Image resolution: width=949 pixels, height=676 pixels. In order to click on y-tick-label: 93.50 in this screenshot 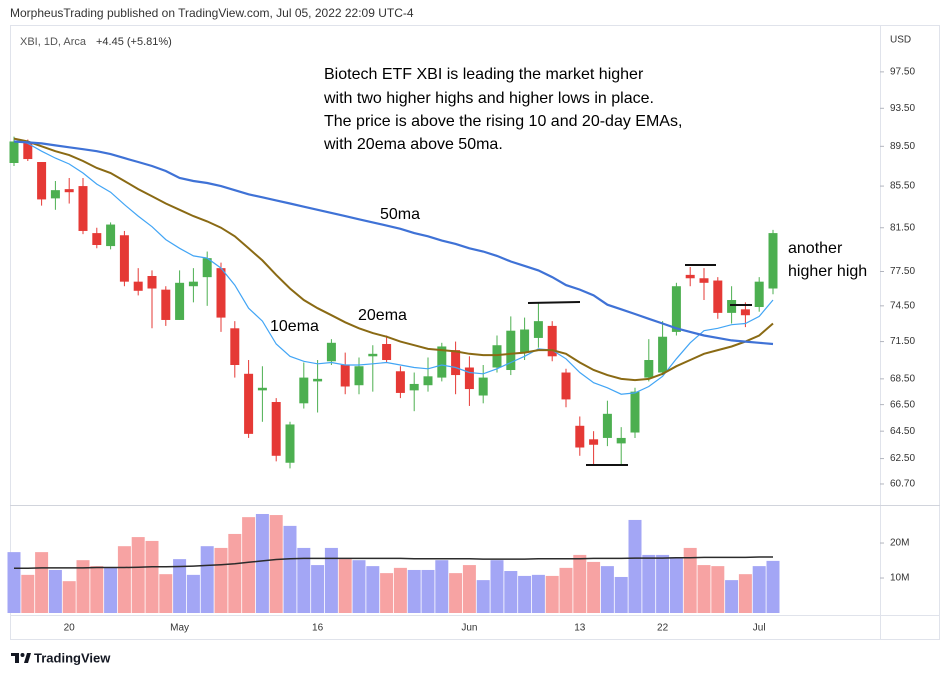, I will do `click(902, 108)`.